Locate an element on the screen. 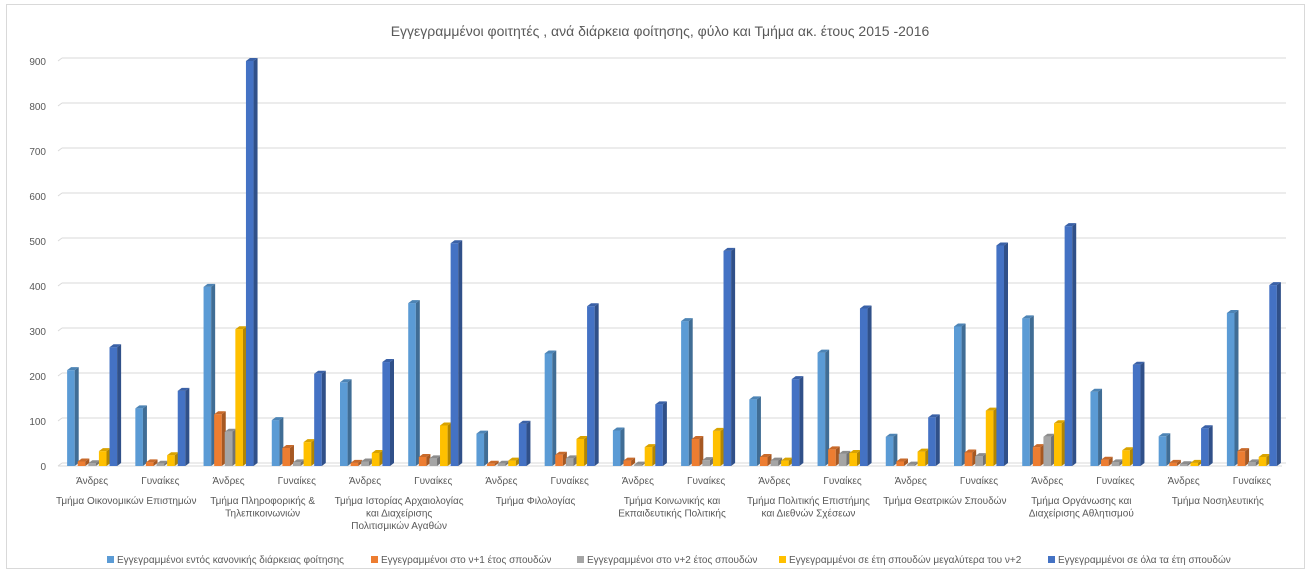 Image resolution: width=1309 pixels, height=573 pixels. y-tick-label: 900 is located at coordinates (37, 62).